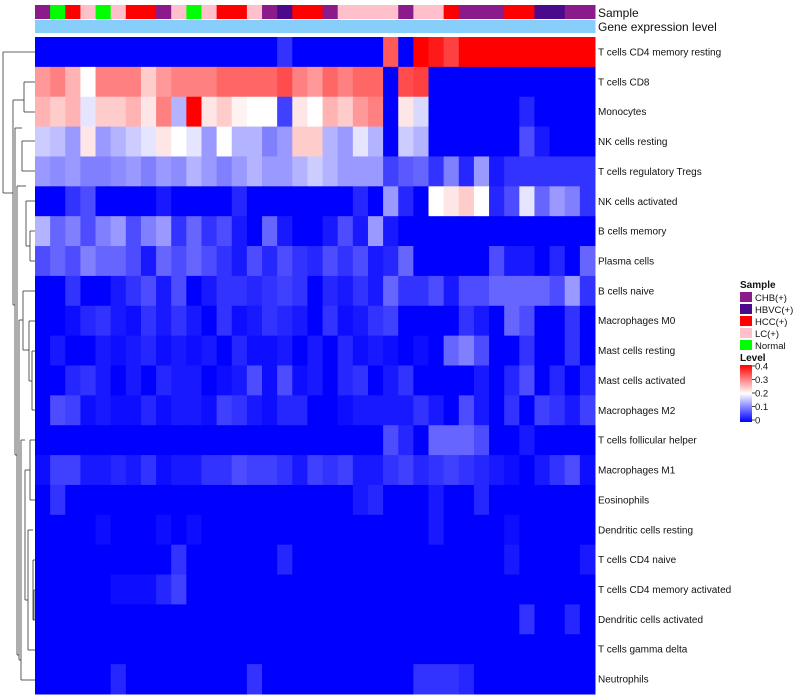  I want to click on level-legend-tick-label: 0.1, so click(761, 407).